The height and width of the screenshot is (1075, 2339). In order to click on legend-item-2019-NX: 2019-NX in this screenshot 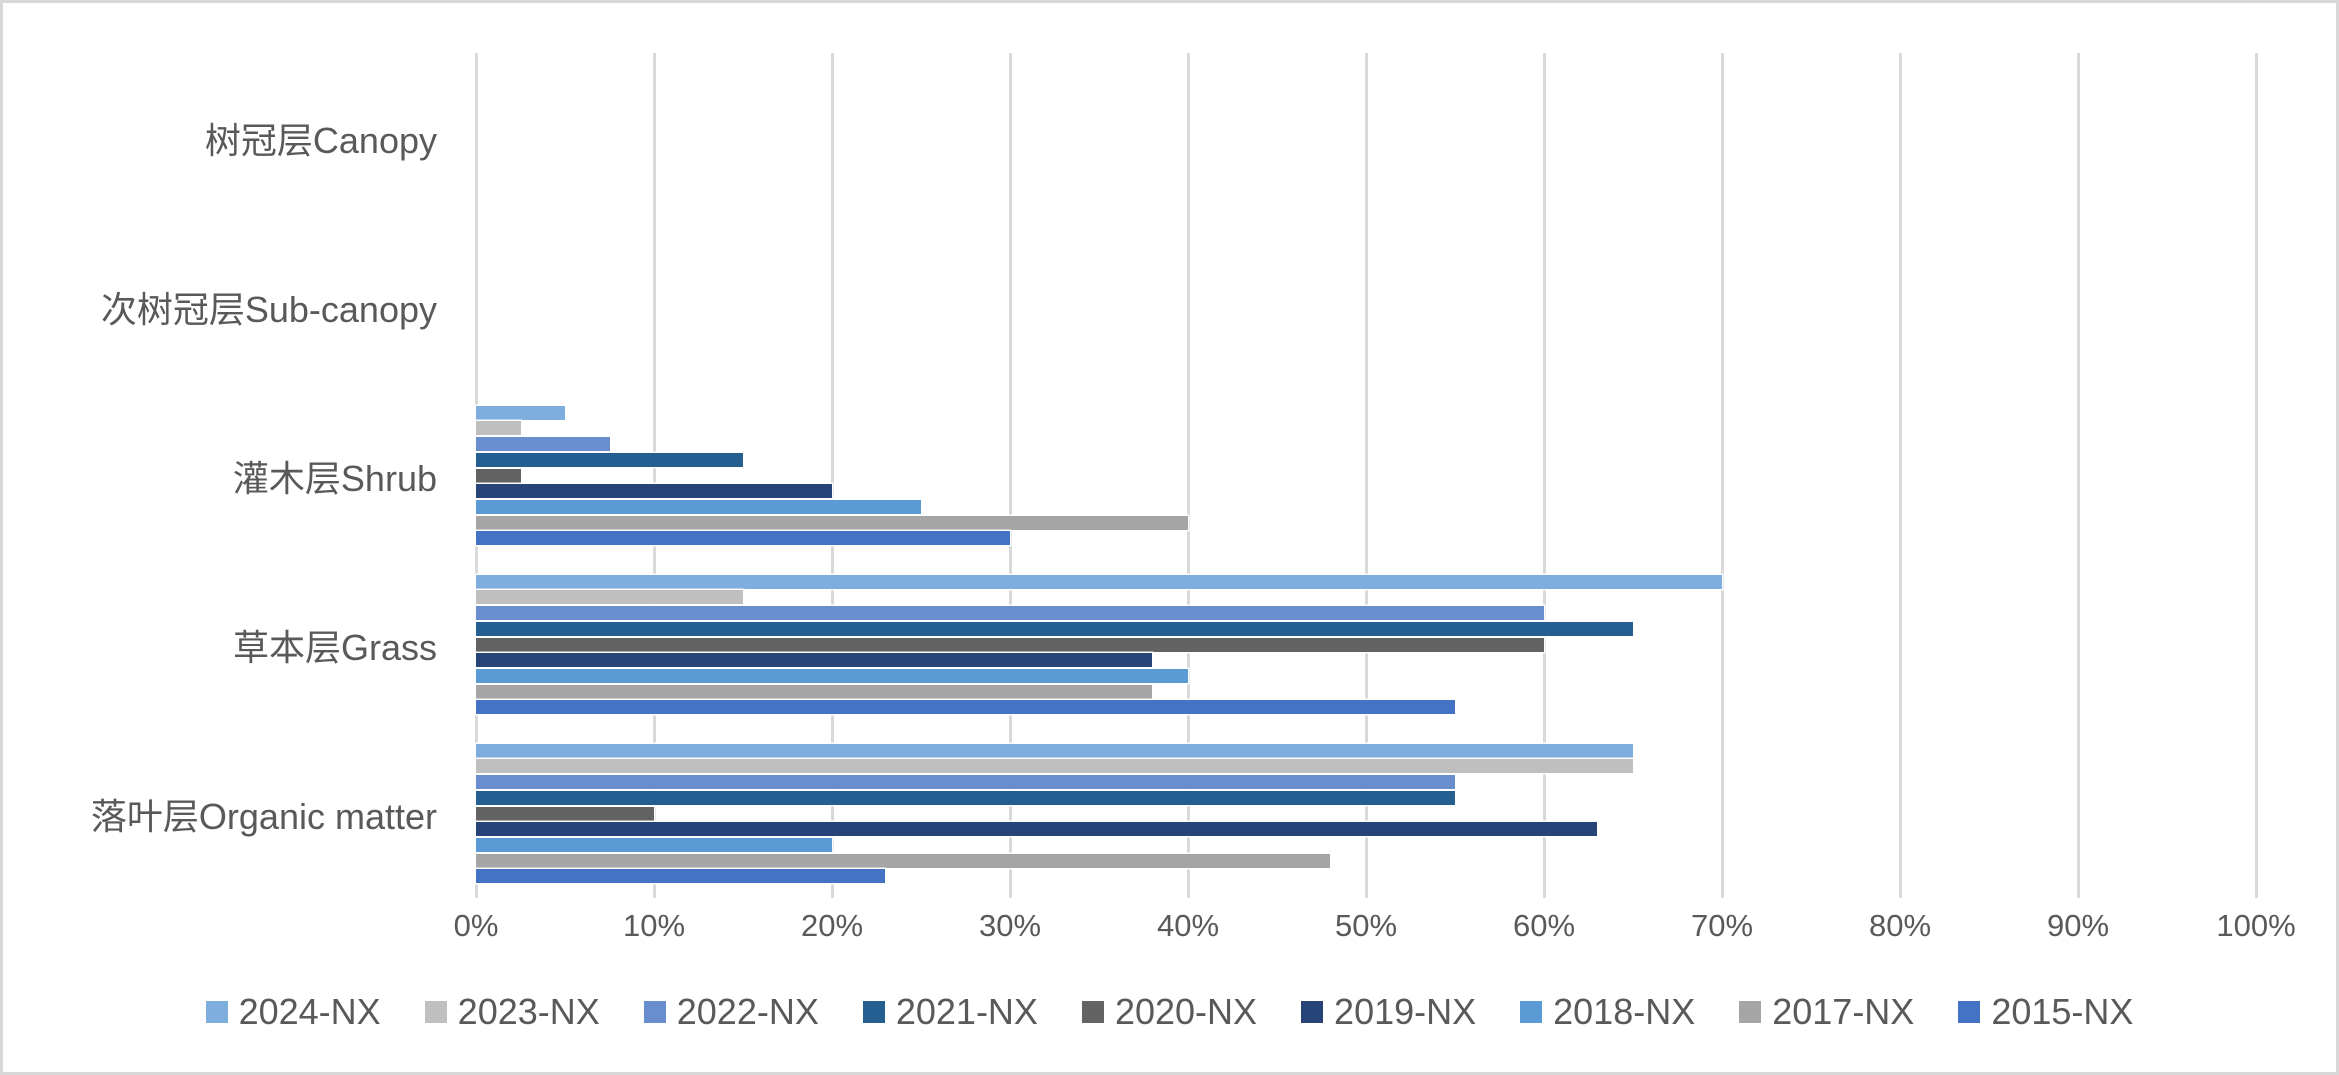, I will do `click(1388, 1012)`.